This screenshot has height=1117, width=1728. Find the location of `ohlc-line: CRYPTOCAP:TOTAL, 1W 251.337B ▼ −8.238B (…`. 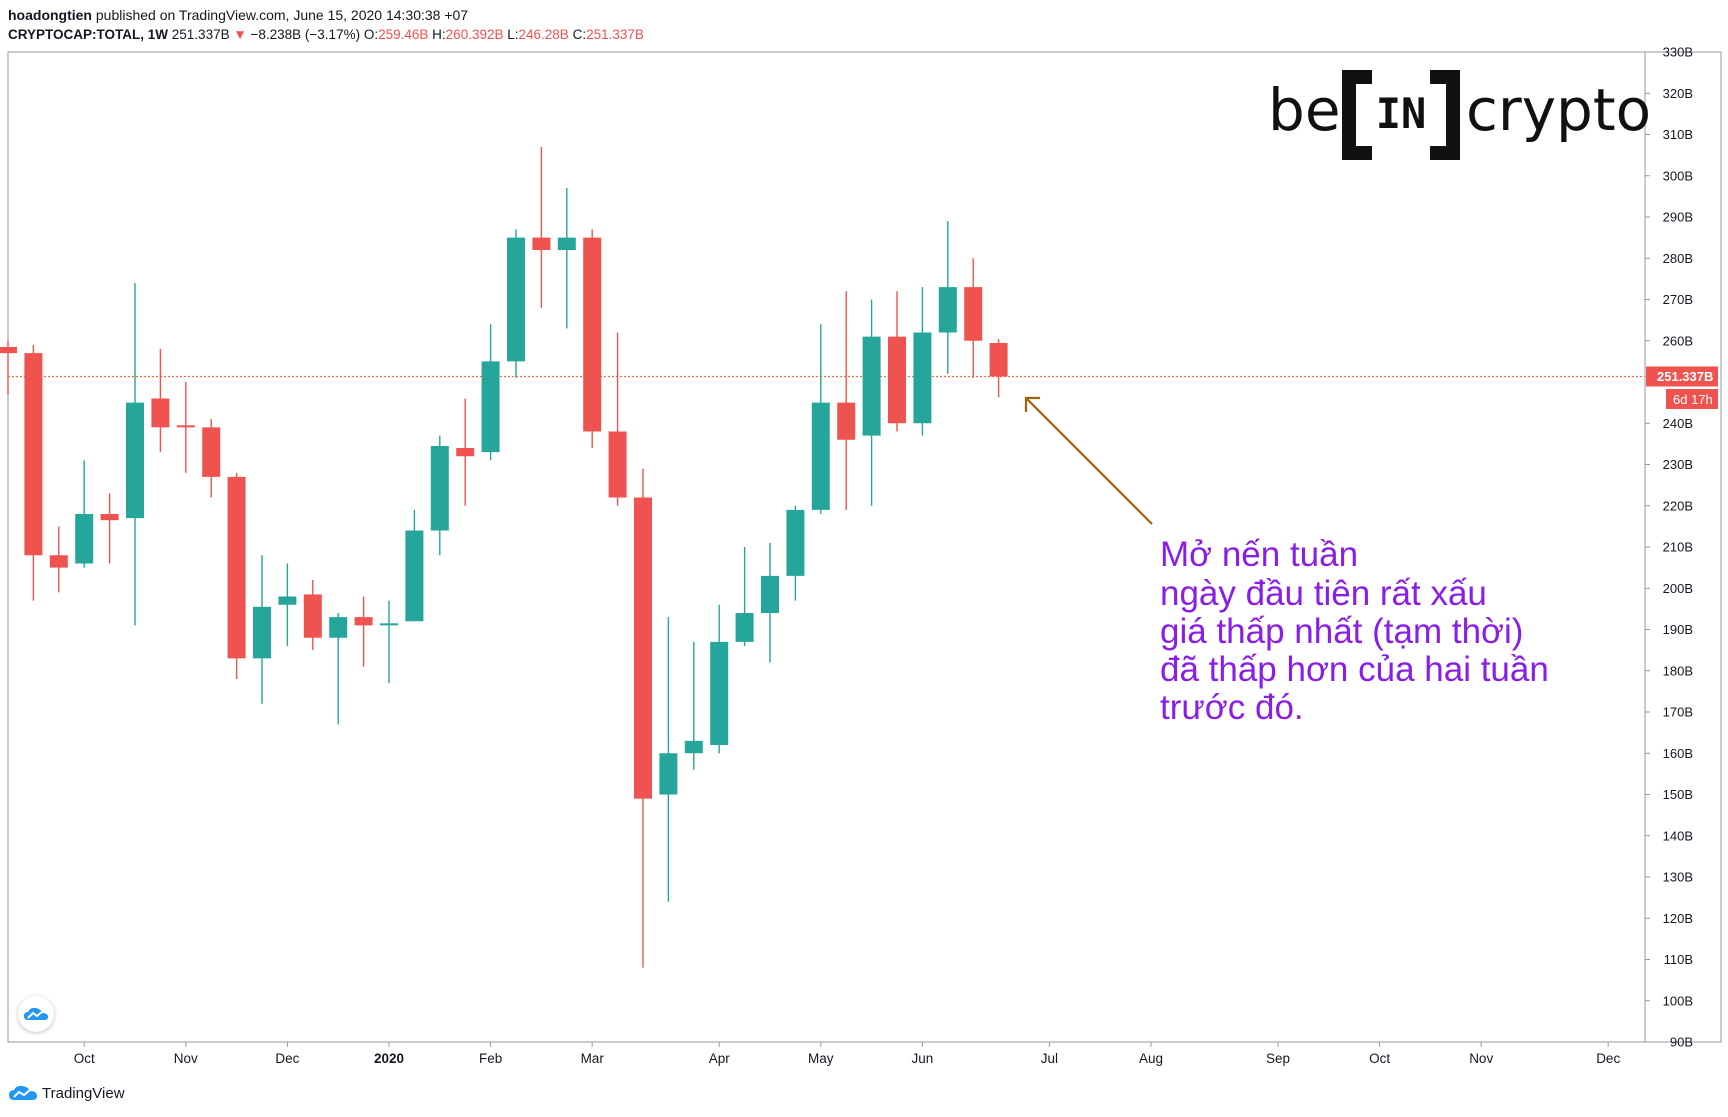

ohlc-line: CRYPTOCAP:TOTAL, 1W 251.337B ▼ −8.238B (… is located at coordinates (326, 34).